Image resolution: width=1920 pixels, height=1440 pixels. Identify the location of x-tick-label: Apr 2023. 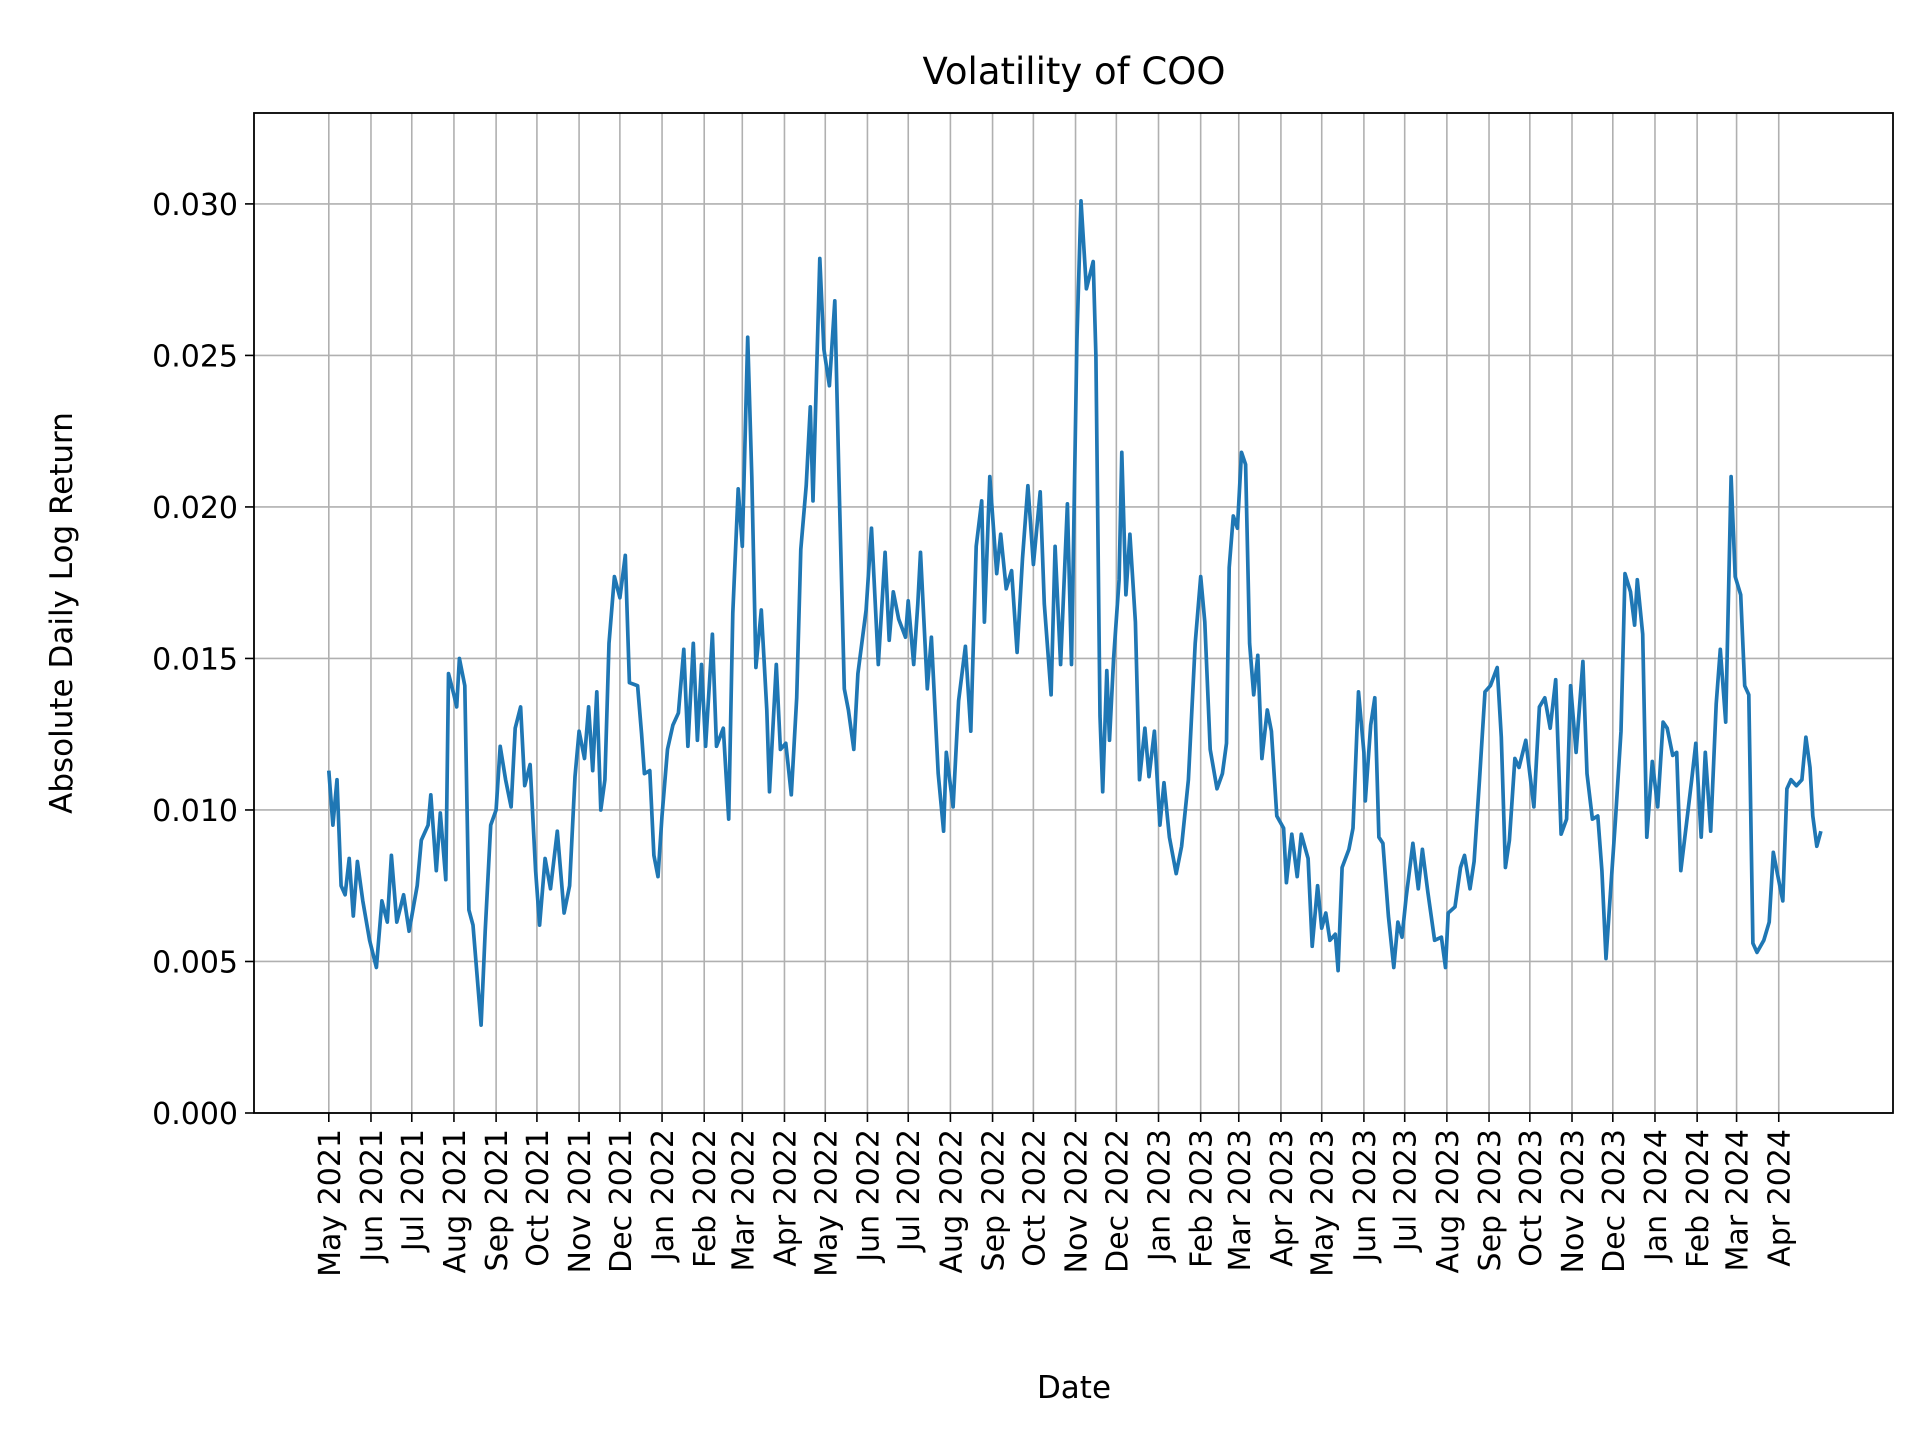
(1282, 1198).